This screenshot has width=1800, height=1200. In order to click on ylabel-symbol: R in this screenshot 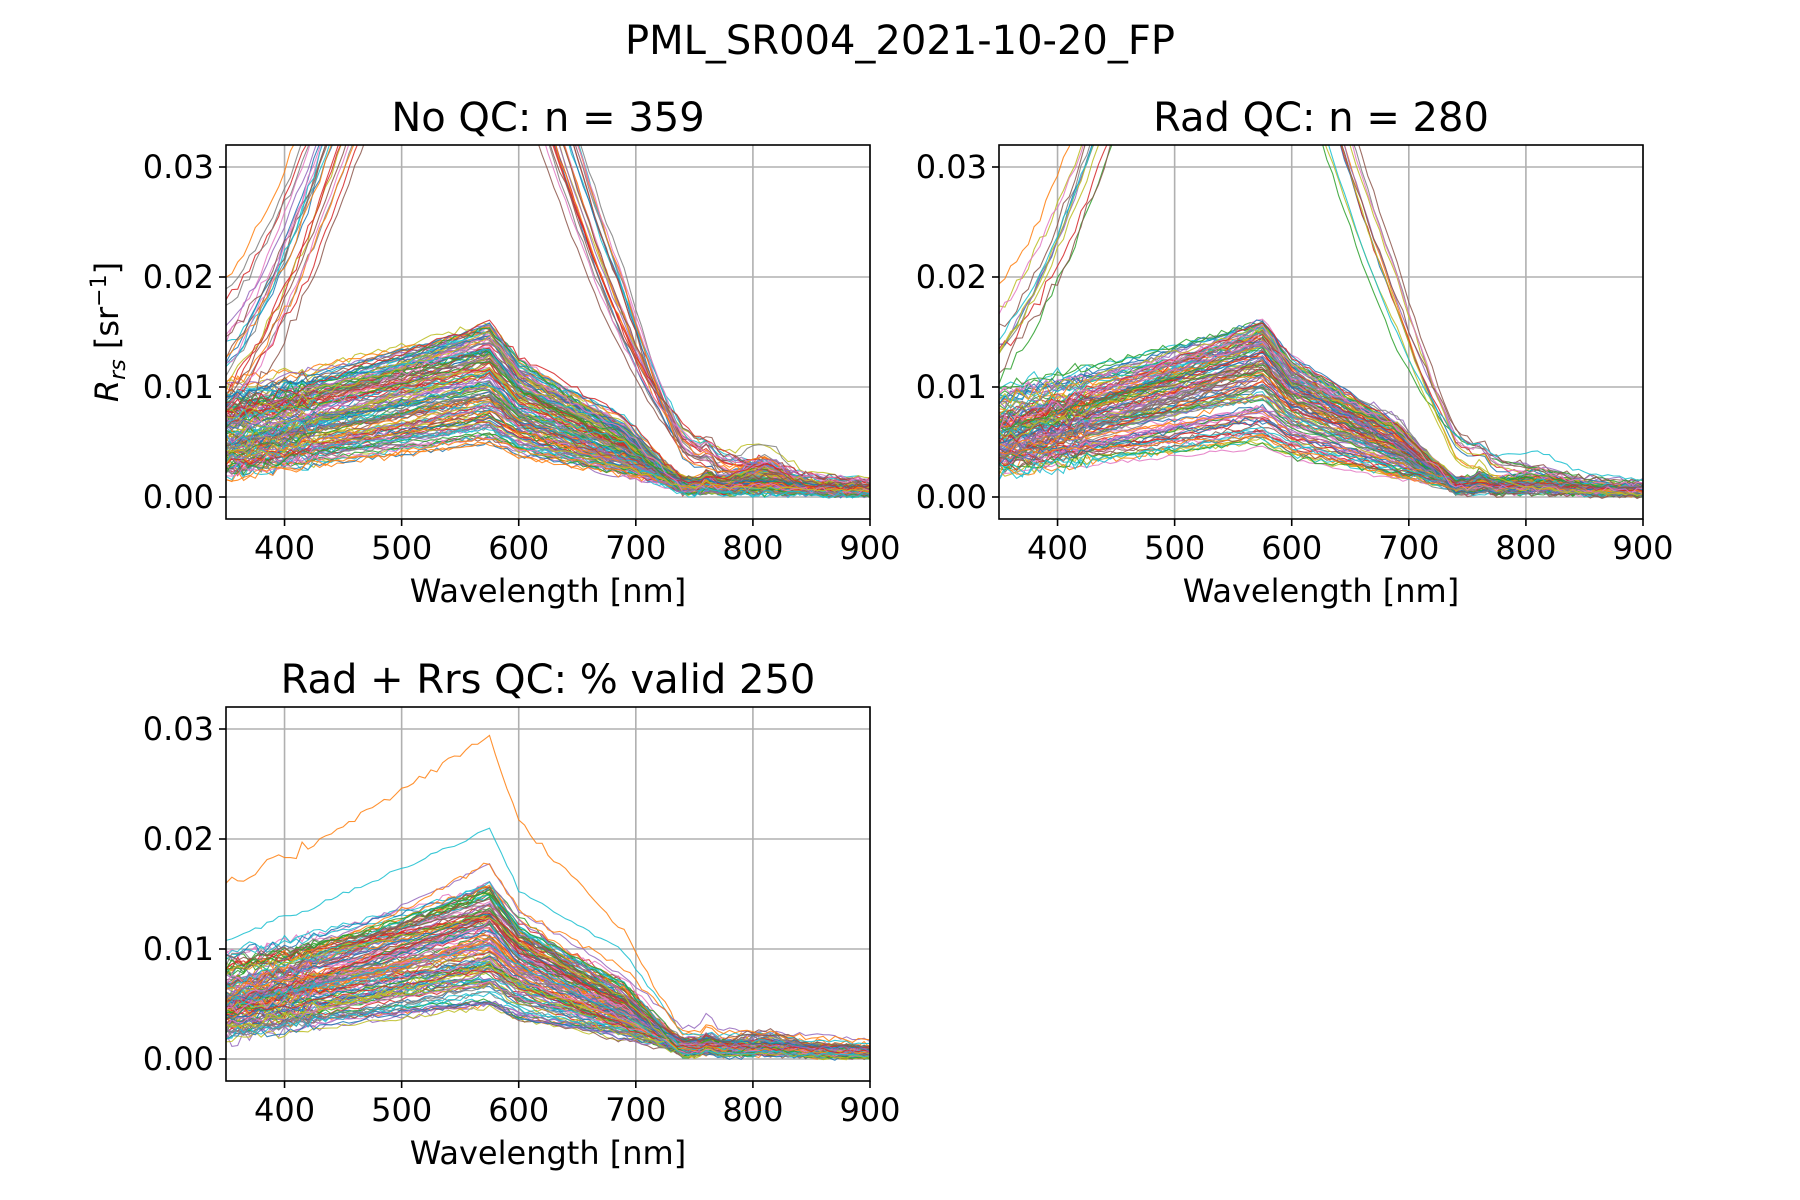, I will do `click(107, 391)`.